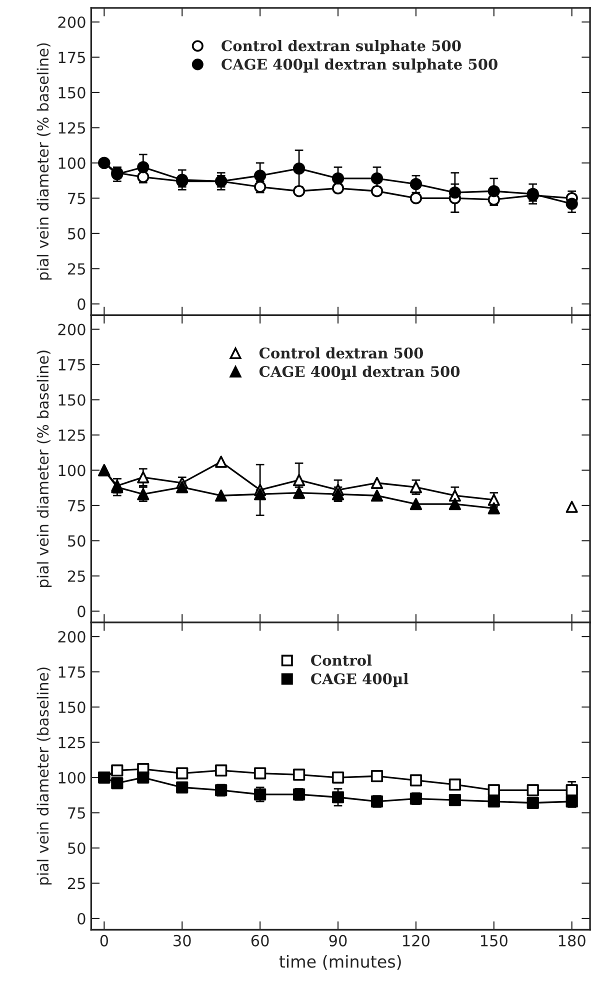  Describe the element at coordinates (494, 940) in the screenshot. I see `x-tick-label: 150` at that location.